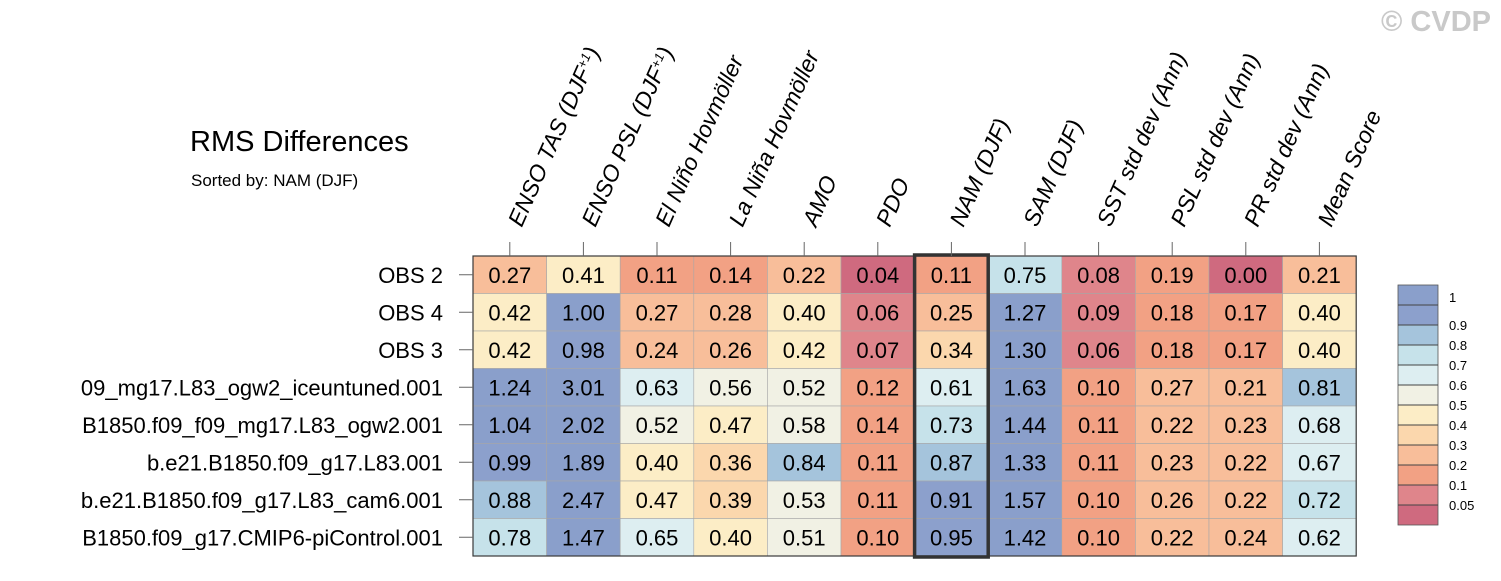 The width and height of the screenshot is (1501, 581). Describe the element at coordinates (1458, 465) in the screenshot. I see `colorbar-label: 0.2` at that location.